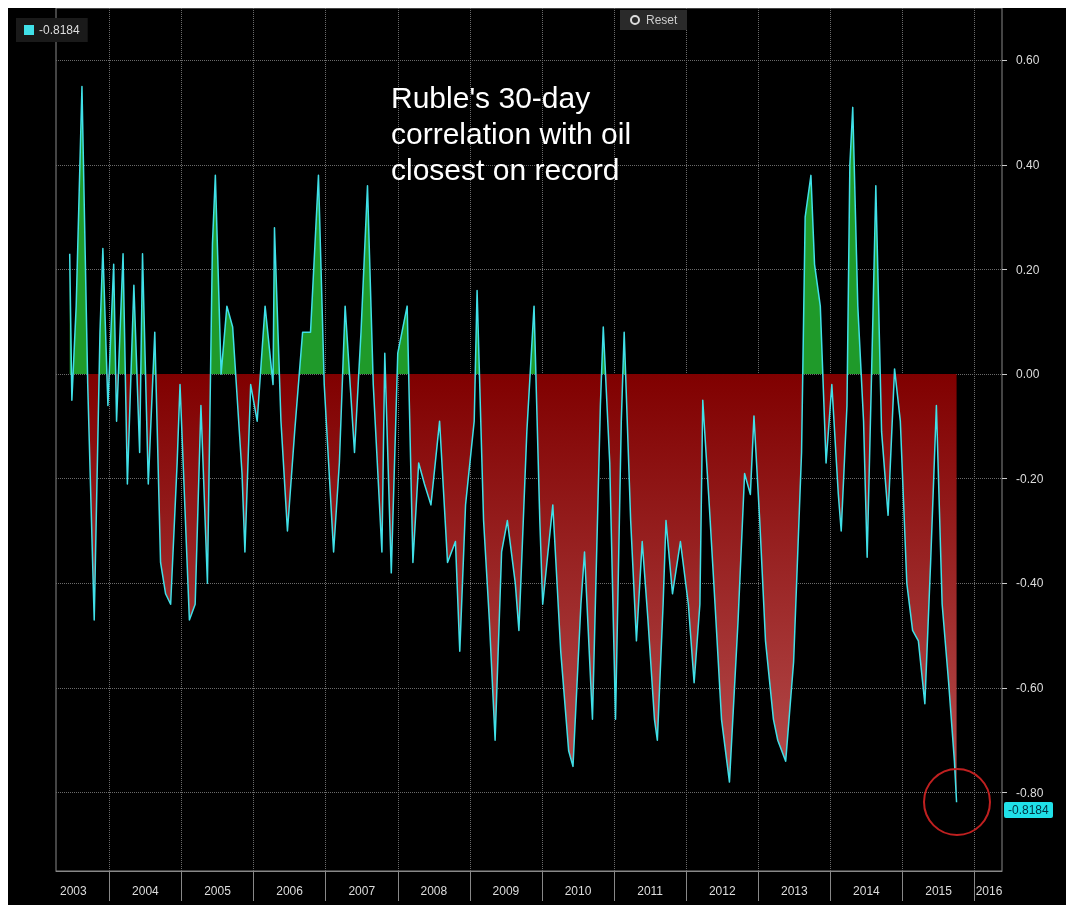 This screenshot has height=913, width=1074. Describe the element at coordinates (989, 891) in the screenshot. I see `x-tick-label: 2016` at that location.